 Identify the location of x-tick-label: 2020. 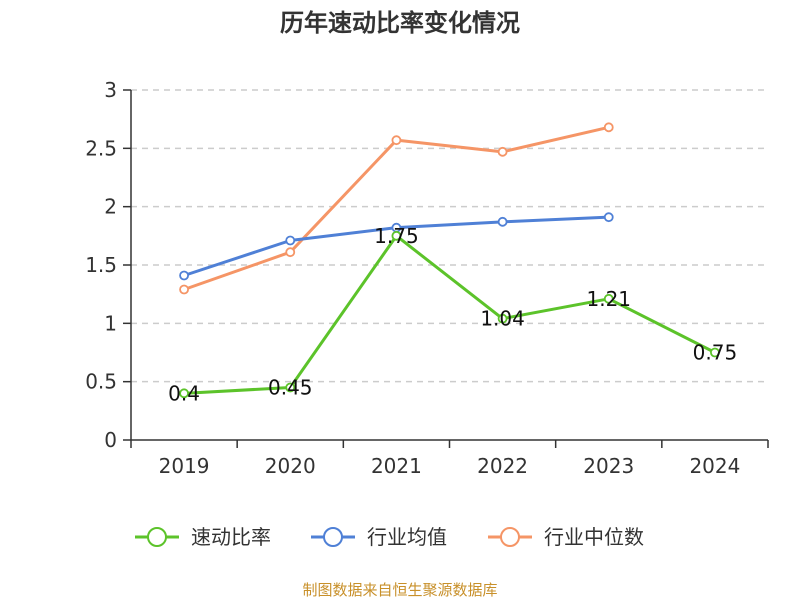
(290, 466).